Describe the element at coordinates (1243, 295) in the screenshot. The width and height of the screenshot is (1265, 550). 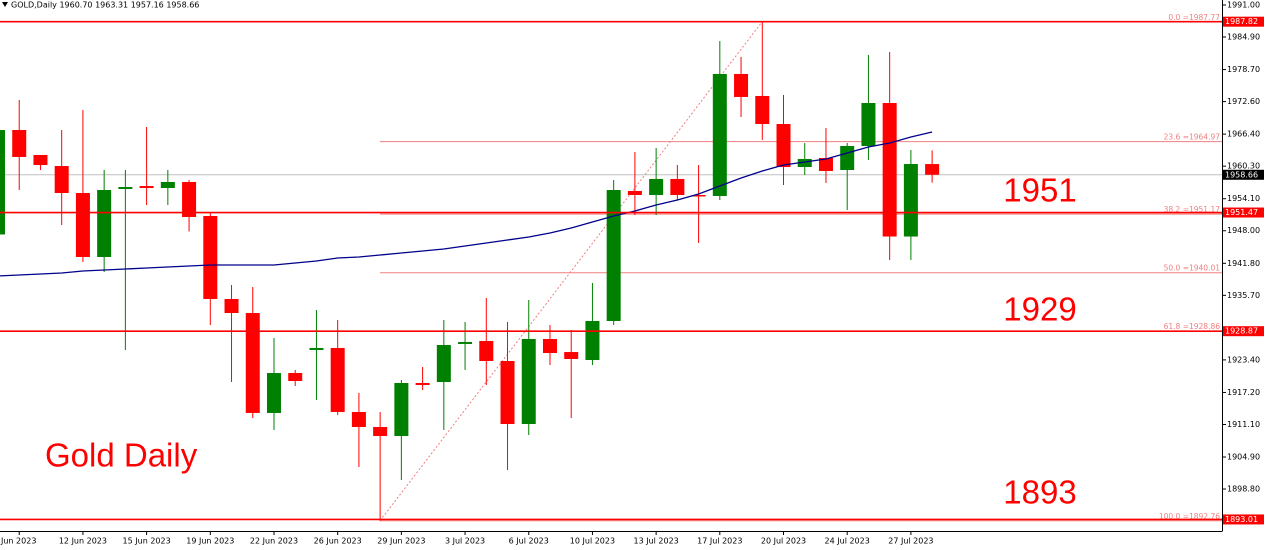
I see `y-tick-label: 1935.70` at that location.